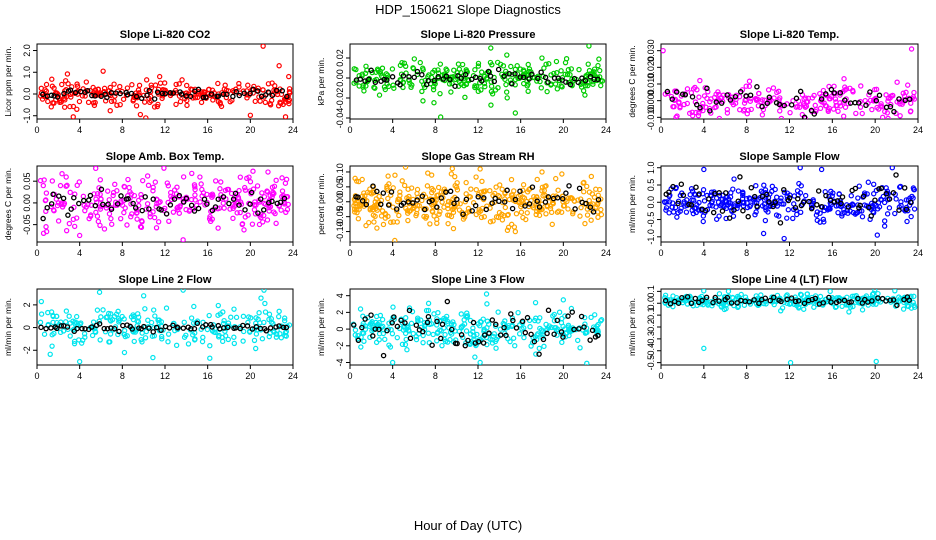 The width and height of the screenshot is (936, 540). What do you see at coordinates (165, 280) in the screenshot?
I see `panel-title: Slope Line 2 Flow` at bounding box center [165, 280].